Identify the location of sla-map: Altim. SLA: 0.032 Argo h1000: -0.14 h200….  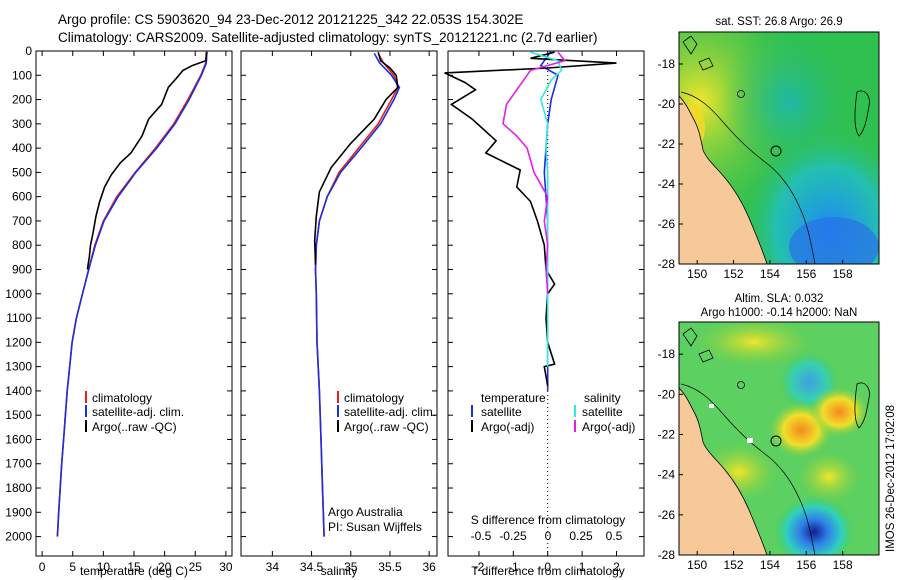
(769, 432).